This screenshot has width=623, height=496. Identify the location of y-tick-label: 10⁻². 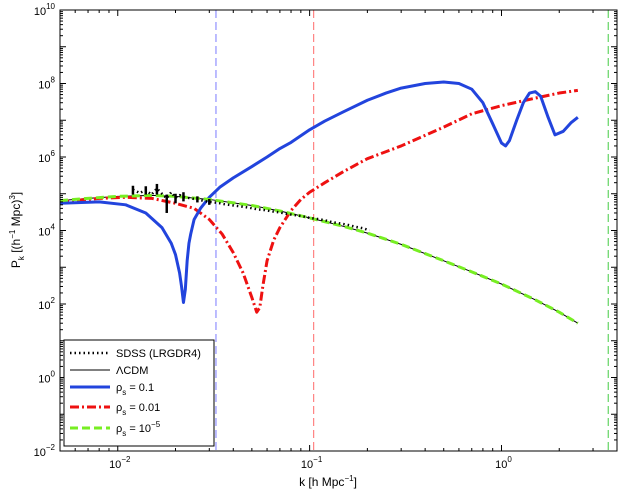
(45, 451).